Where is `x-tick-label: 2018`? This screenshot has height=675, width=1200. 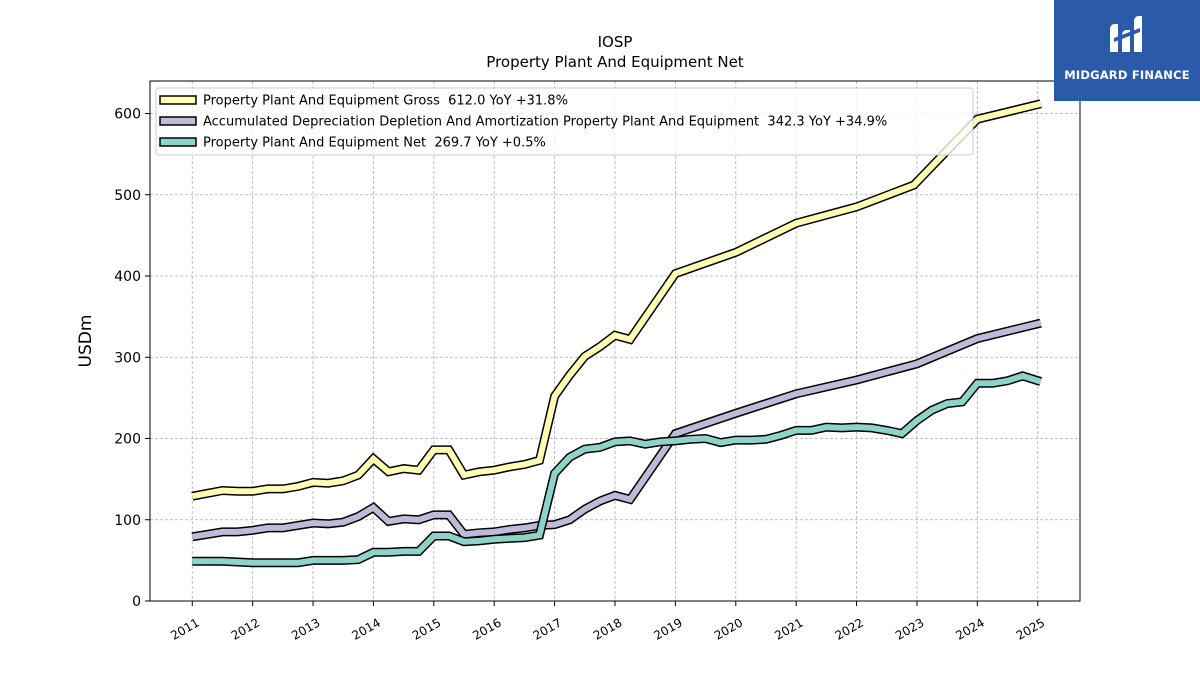
x-tick-label: 2018 is located at coordinates (607, 628).